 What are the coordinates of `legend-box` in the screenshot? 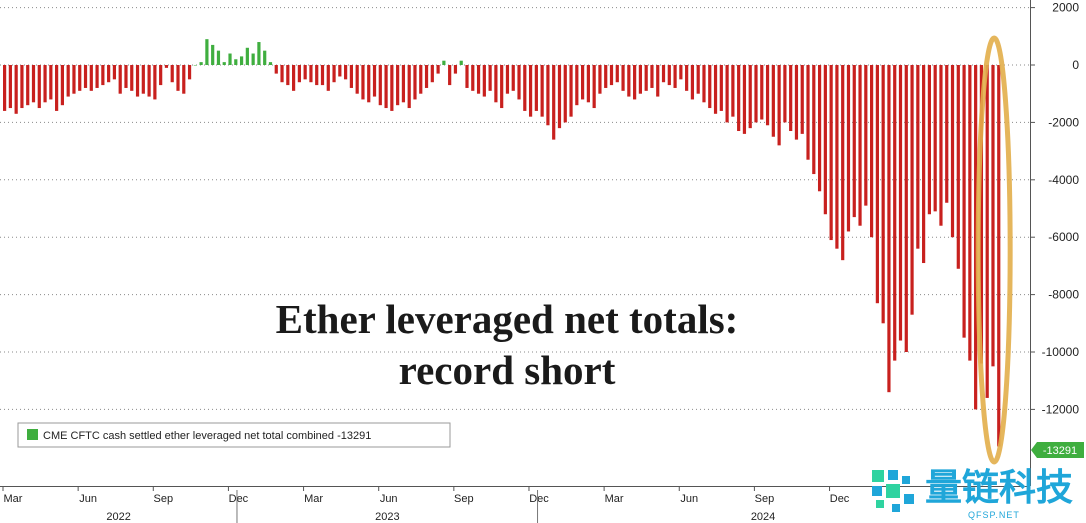 It's located at (234, 435).